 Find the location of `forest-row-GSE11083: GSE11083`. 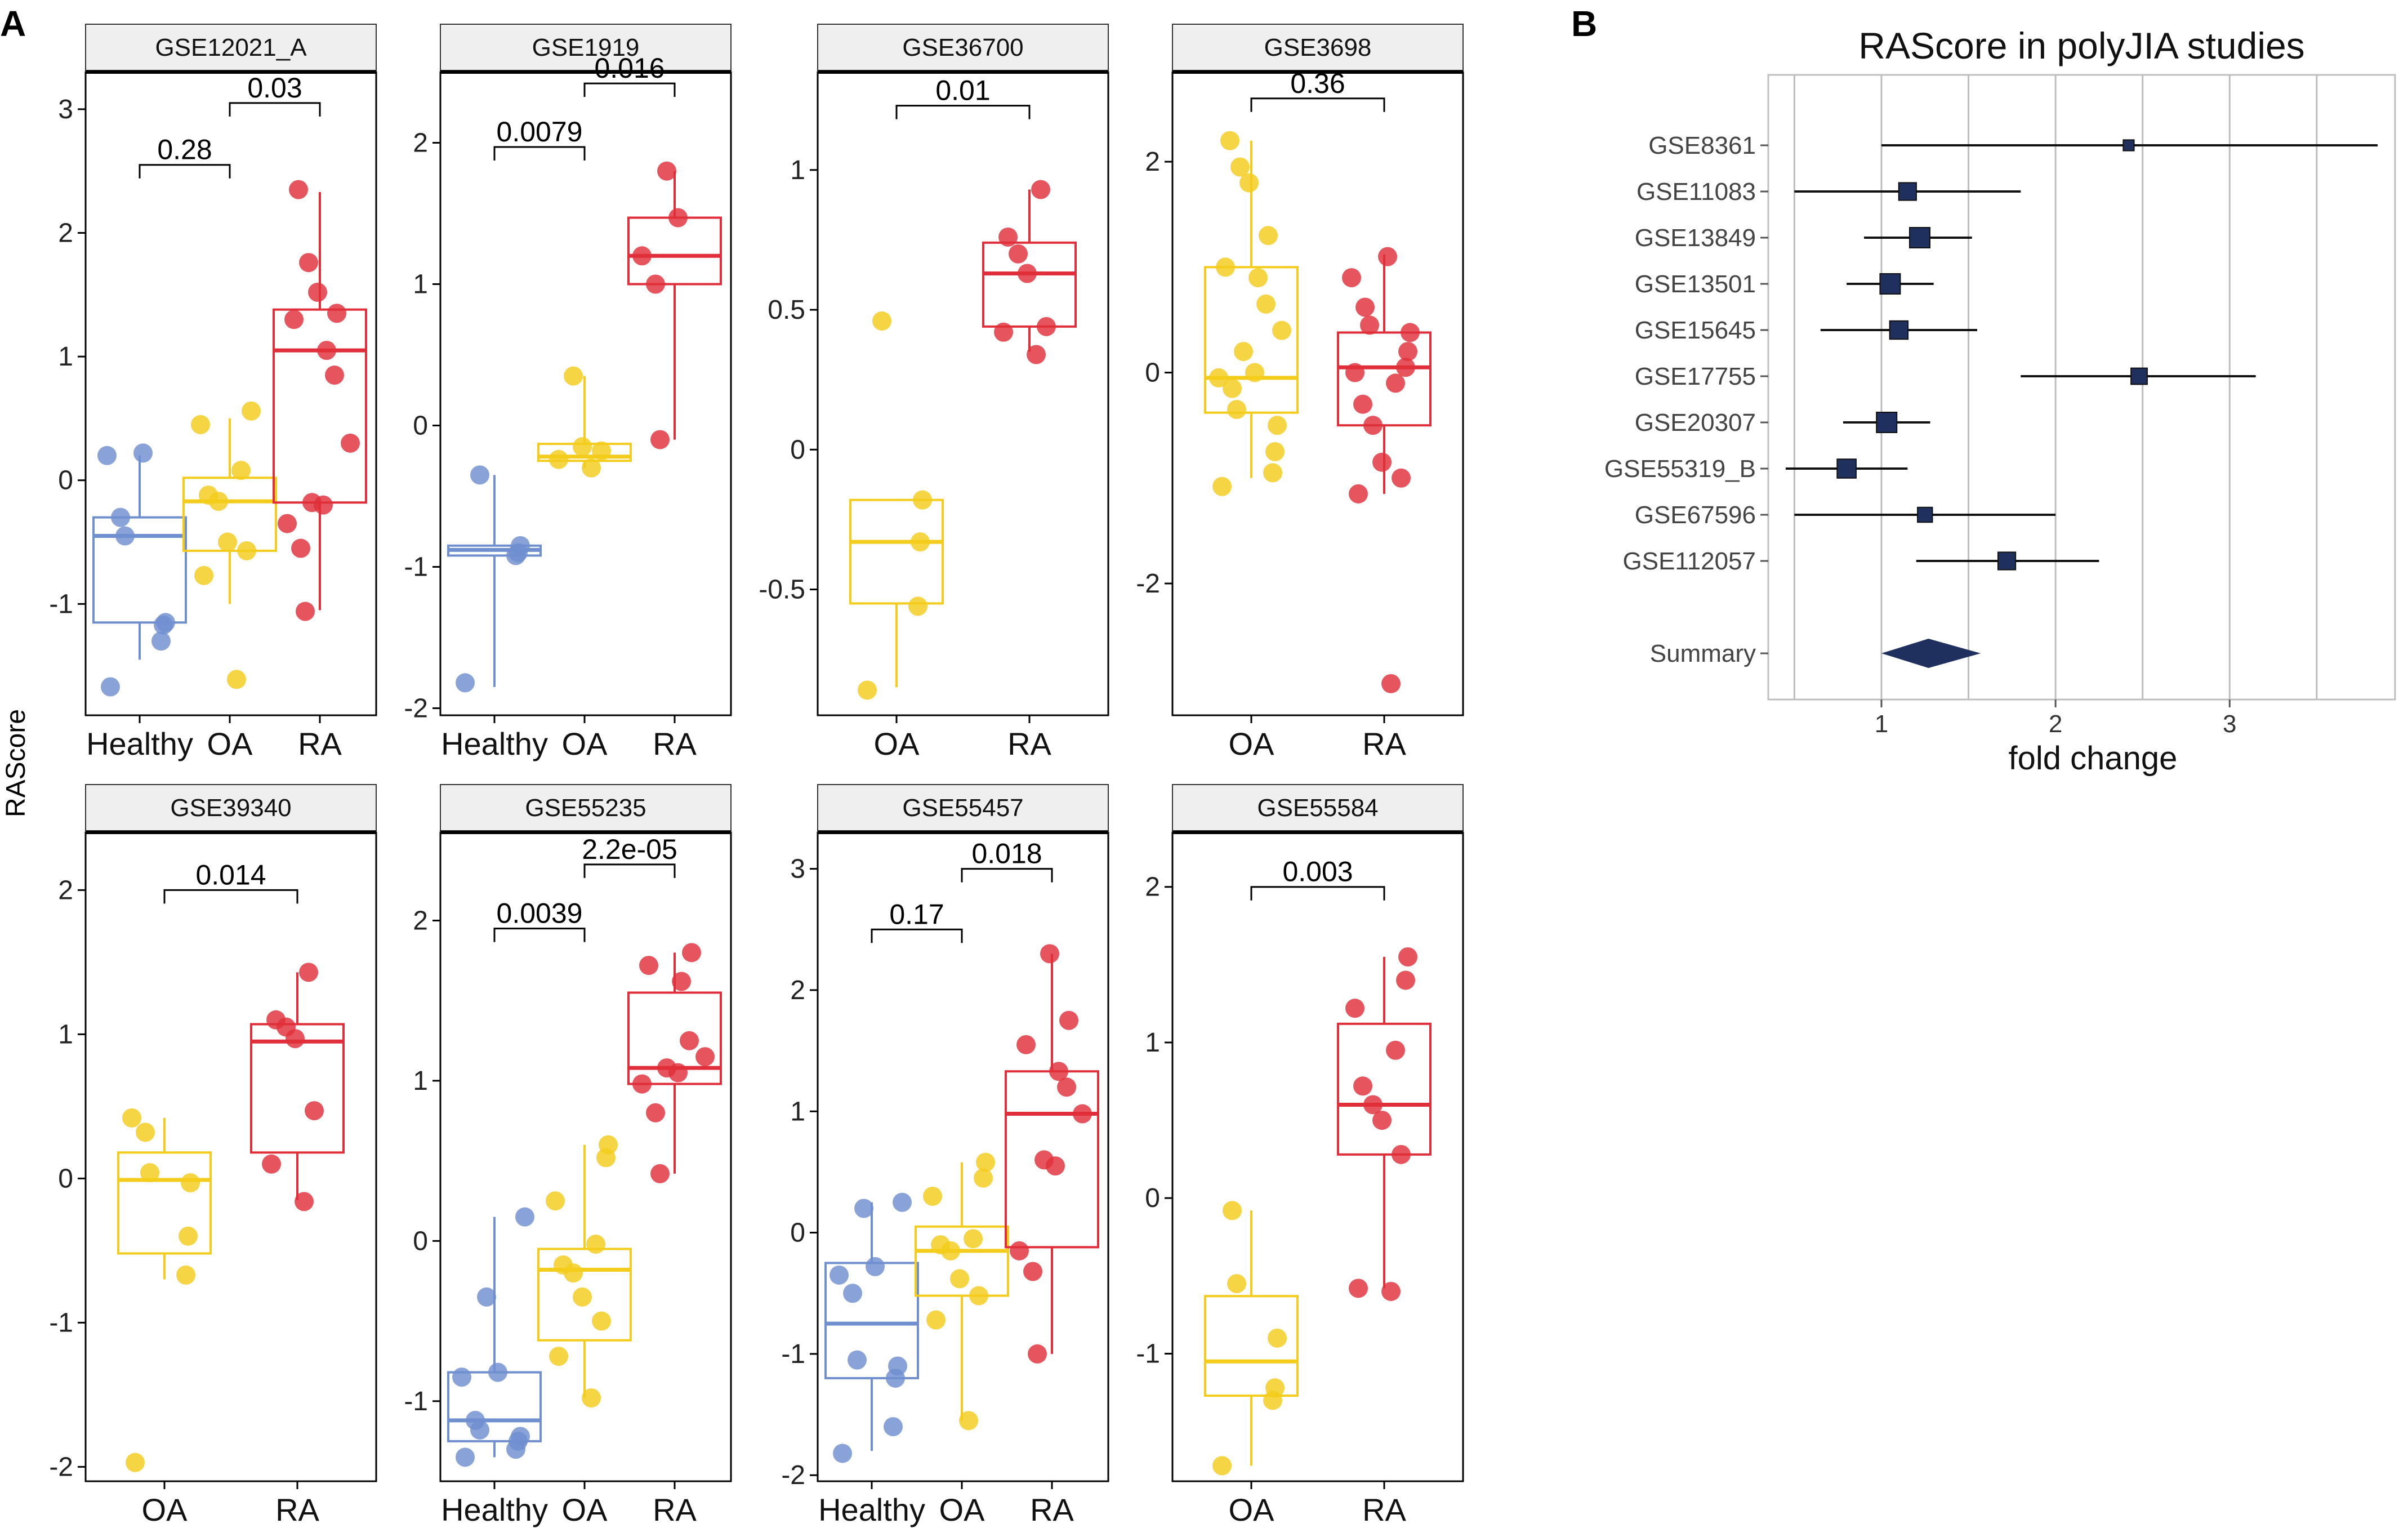

forest-row-GSE11083: GSE11083 is located at coordinates (1828, 192).